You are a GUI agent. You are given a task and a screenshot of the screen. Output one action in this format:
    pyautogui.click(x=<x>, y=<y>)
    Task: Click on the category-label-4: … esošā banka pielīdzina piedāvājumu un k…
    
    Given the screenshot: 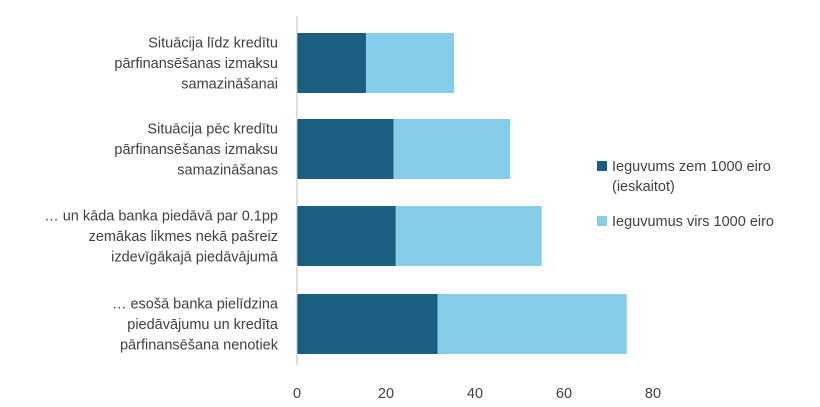 What is the action you would take?
    pyautogui.click(x=195, y=325)
    